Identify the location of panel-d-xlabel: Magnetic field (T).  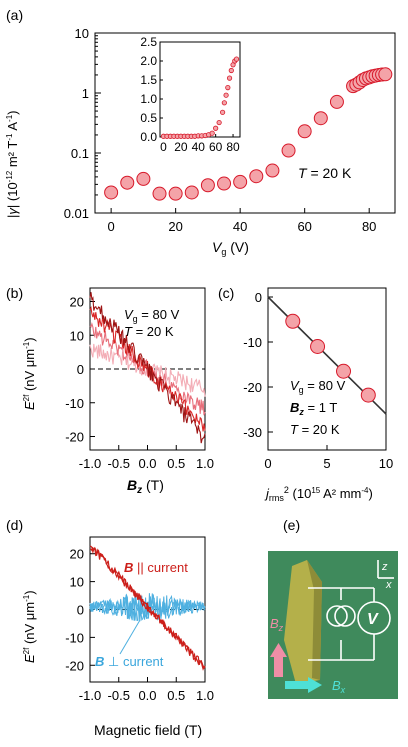
(148, 730).